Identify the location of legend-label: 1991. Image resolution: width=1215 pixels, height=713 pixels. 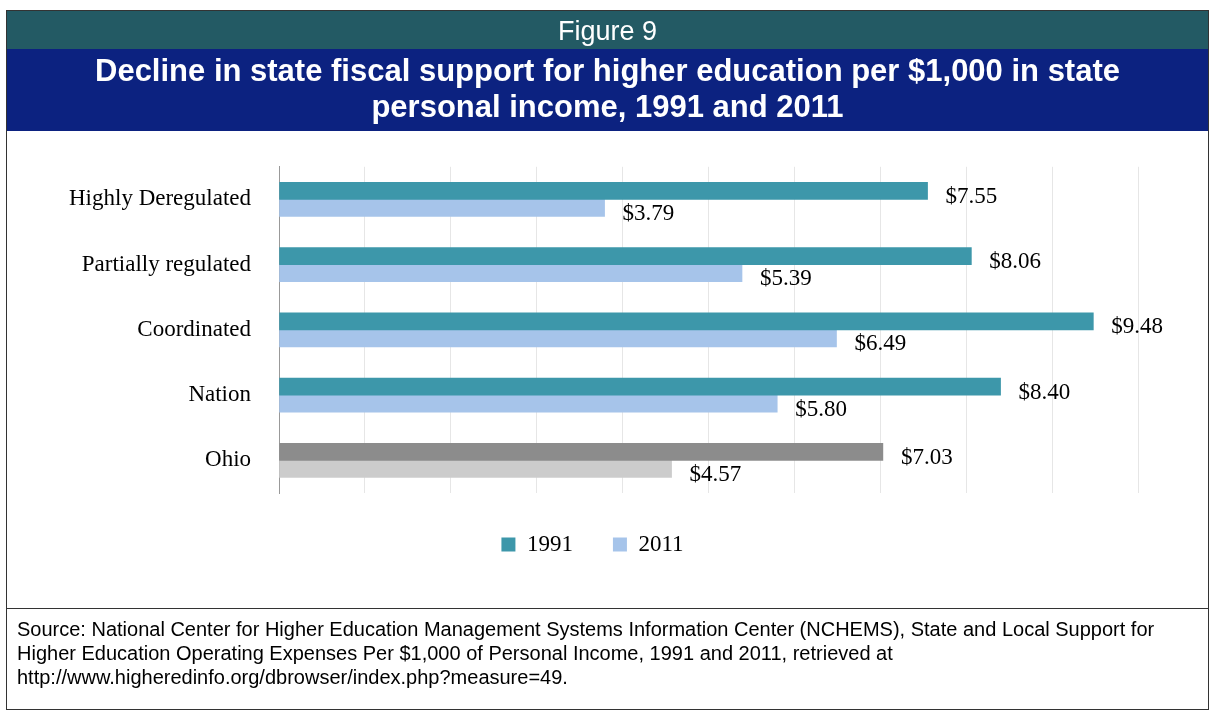
(549, 543).